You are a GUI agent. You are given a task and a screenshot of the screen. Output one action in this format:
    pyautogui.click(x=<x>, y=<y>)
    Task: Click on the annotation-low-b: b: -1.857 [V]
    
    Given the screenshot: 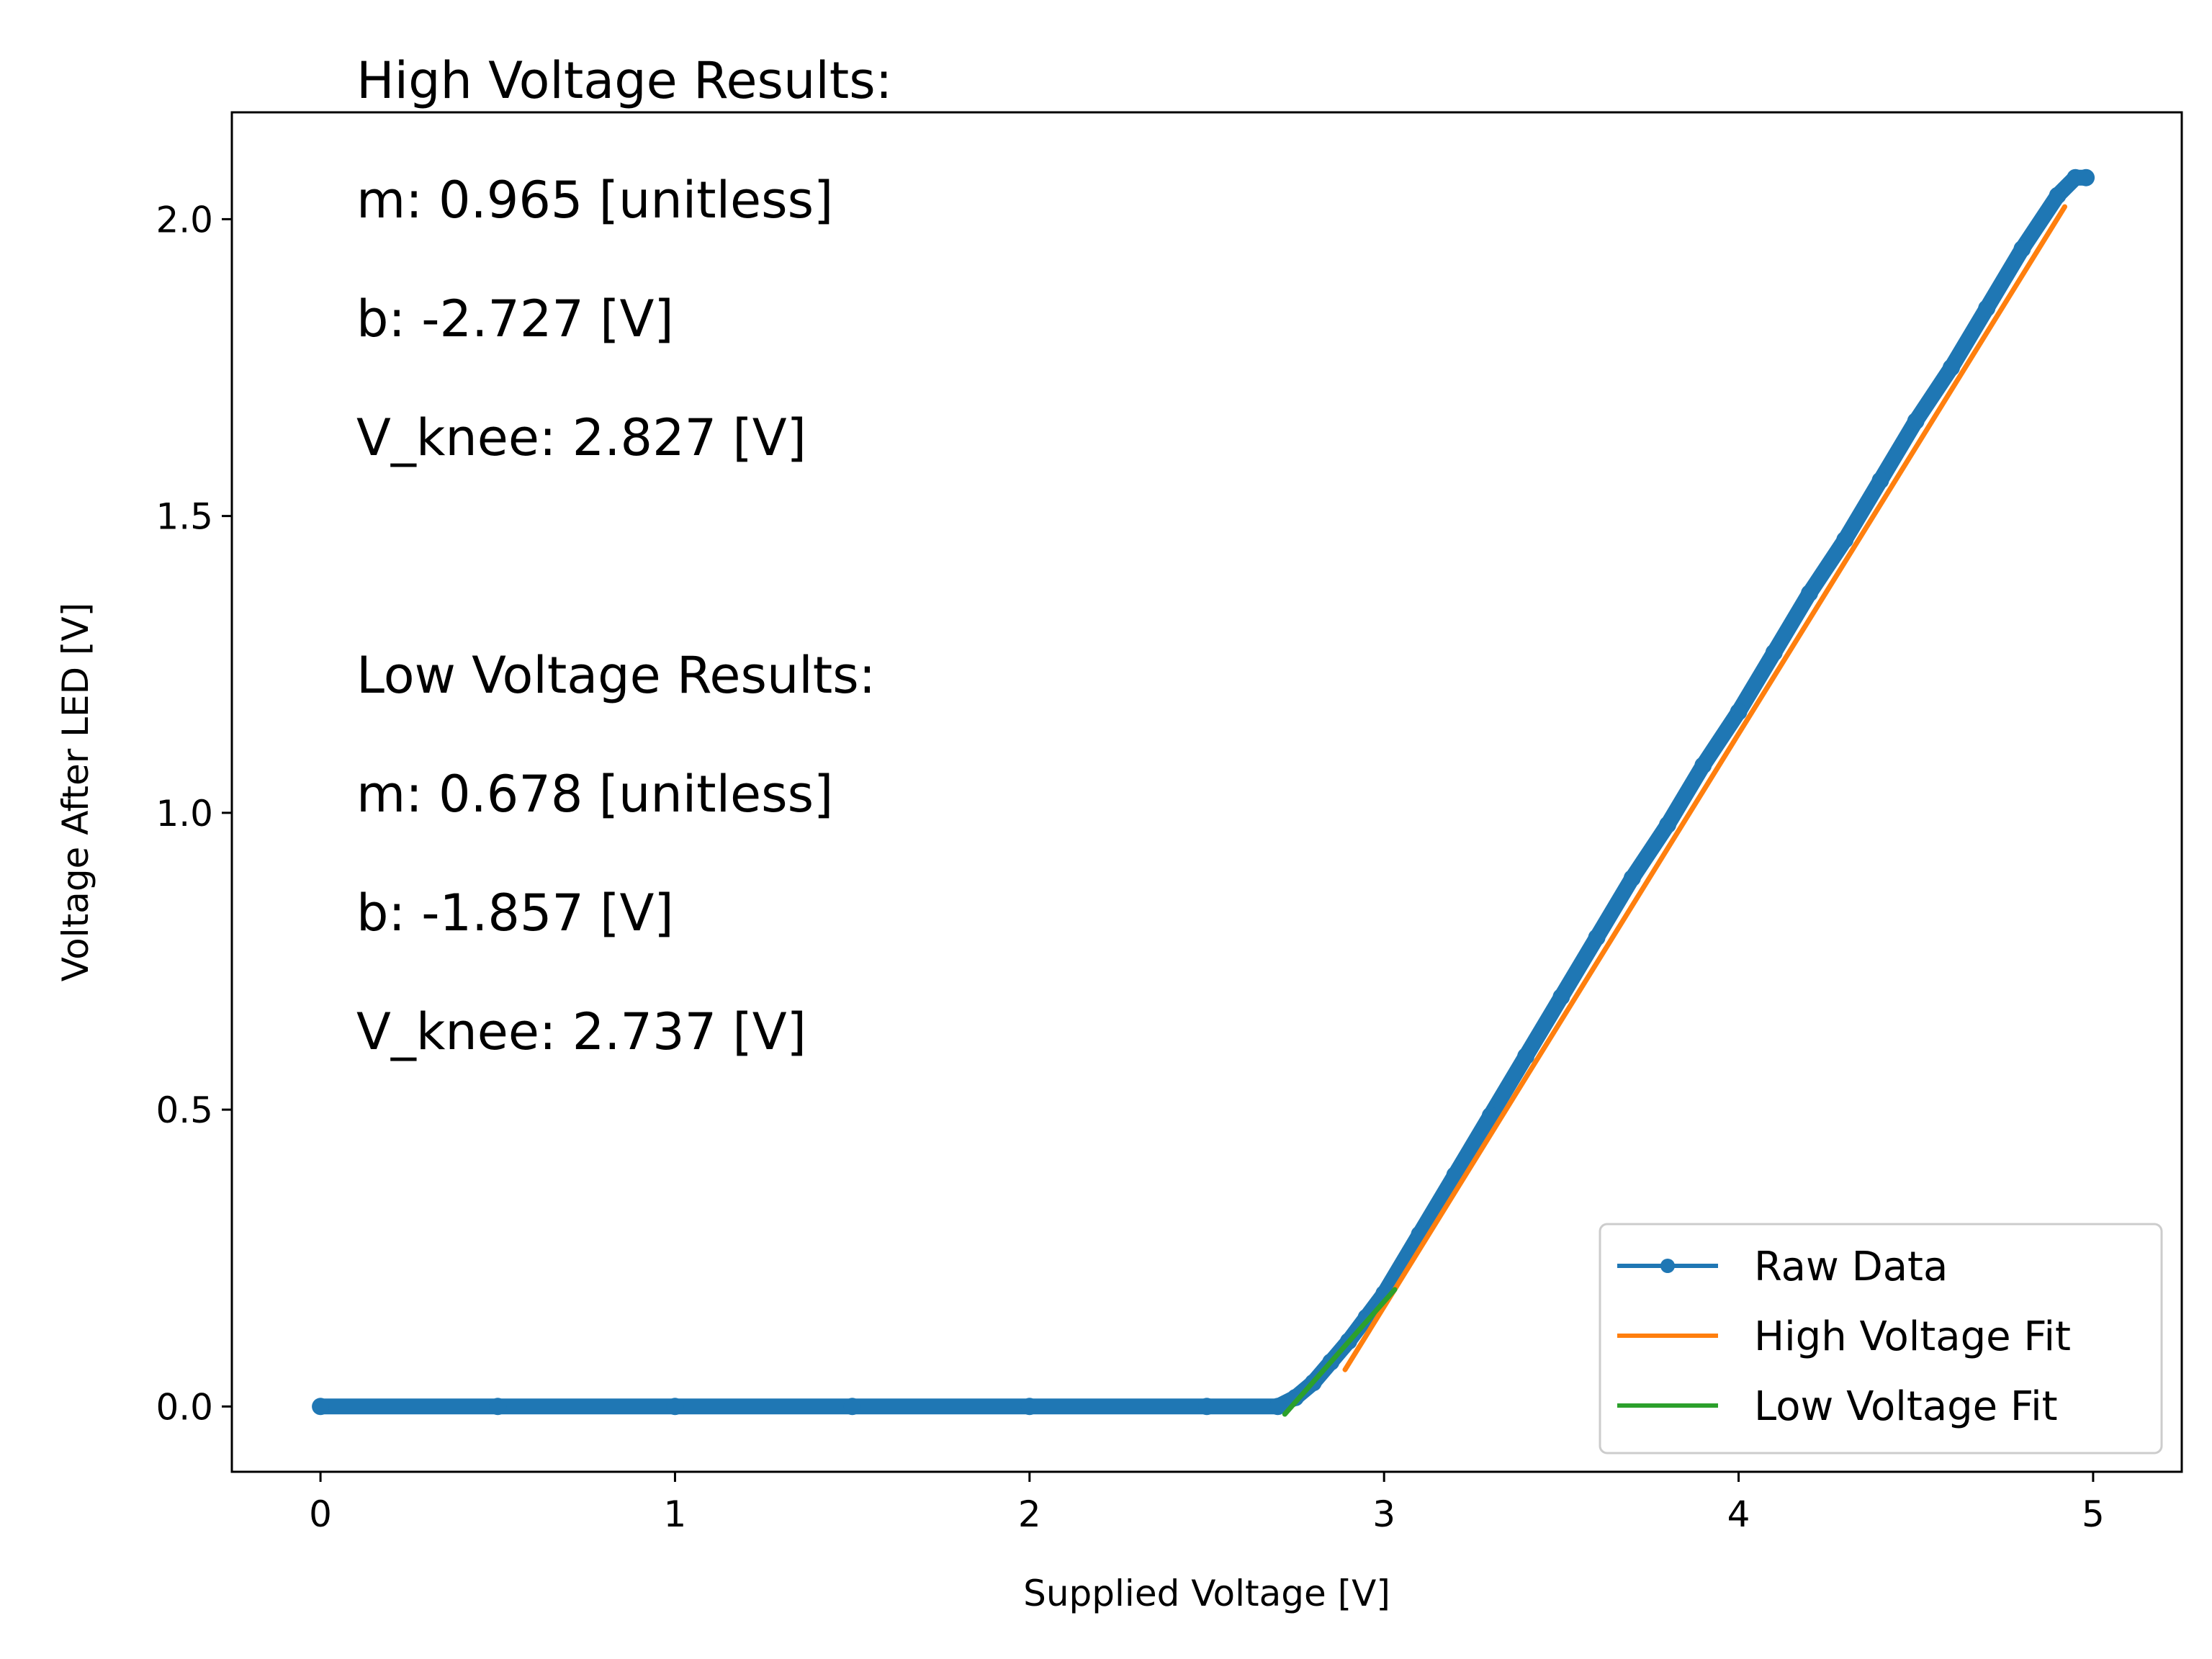 What is the action you would take?
    pyautogui.click(x=515, y=913)
    